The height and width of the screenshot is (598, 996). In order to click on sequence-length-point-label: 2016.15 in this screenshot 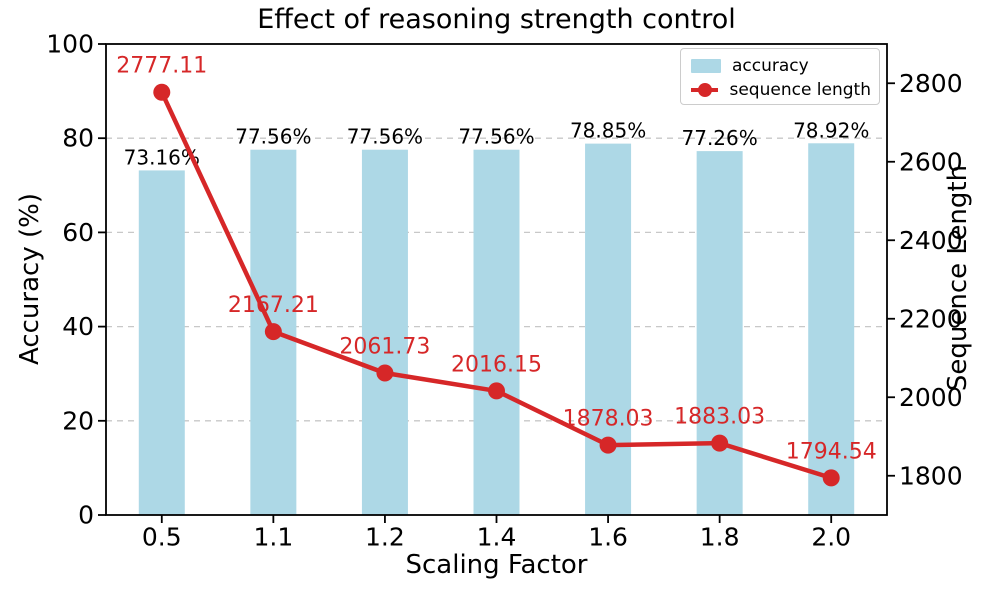, I will do `click(496, 364)`.